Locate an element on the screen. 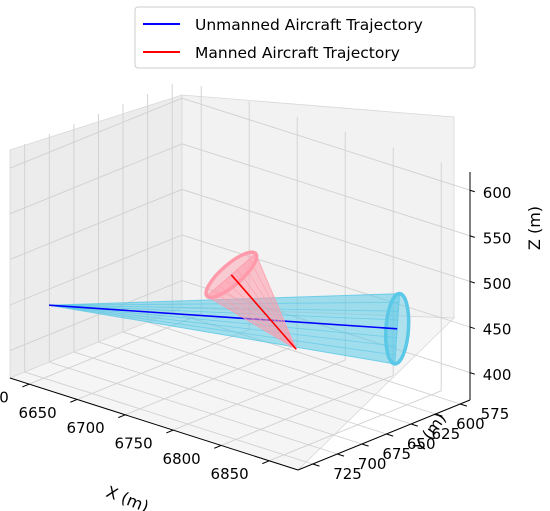 The height and width of the screenshot is (511, 550). y-tick-label: 650 is located at coordinates (421, 444).